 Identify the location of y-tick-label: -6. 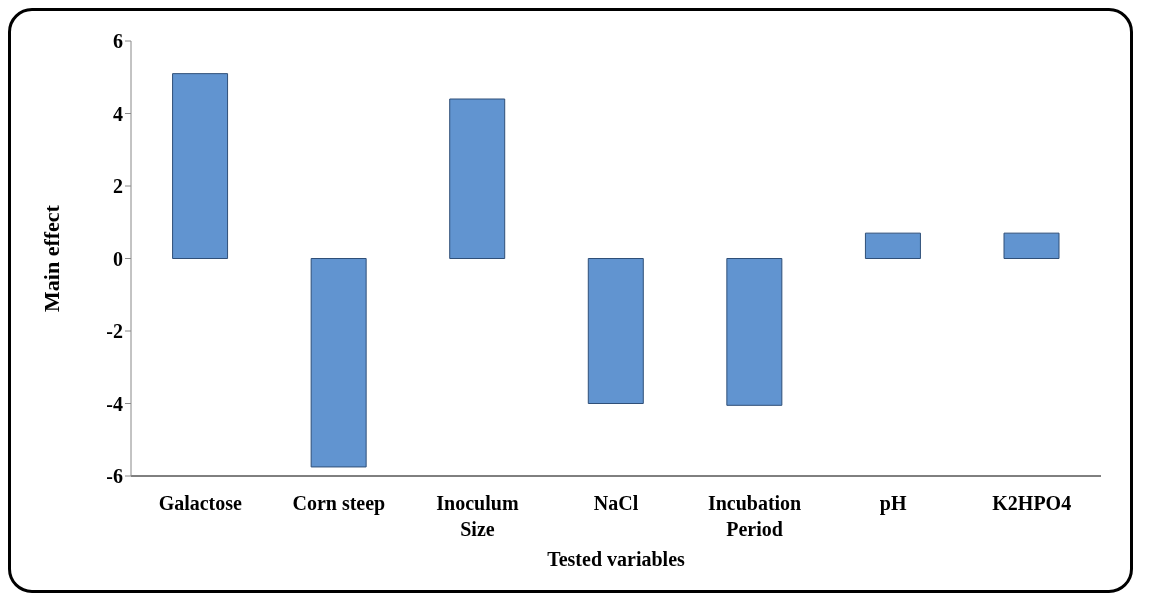
(114, 476).